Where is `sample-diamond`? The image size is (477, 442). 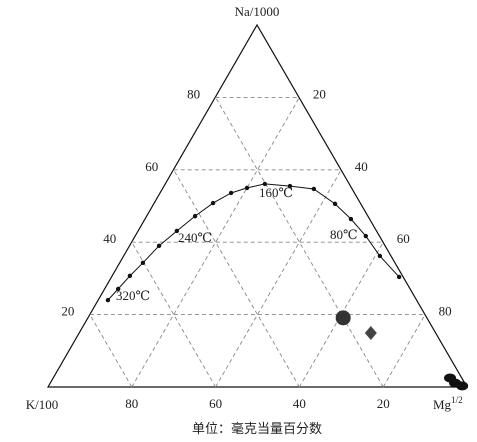 sample-diamond is located at coordinates (370, 333).